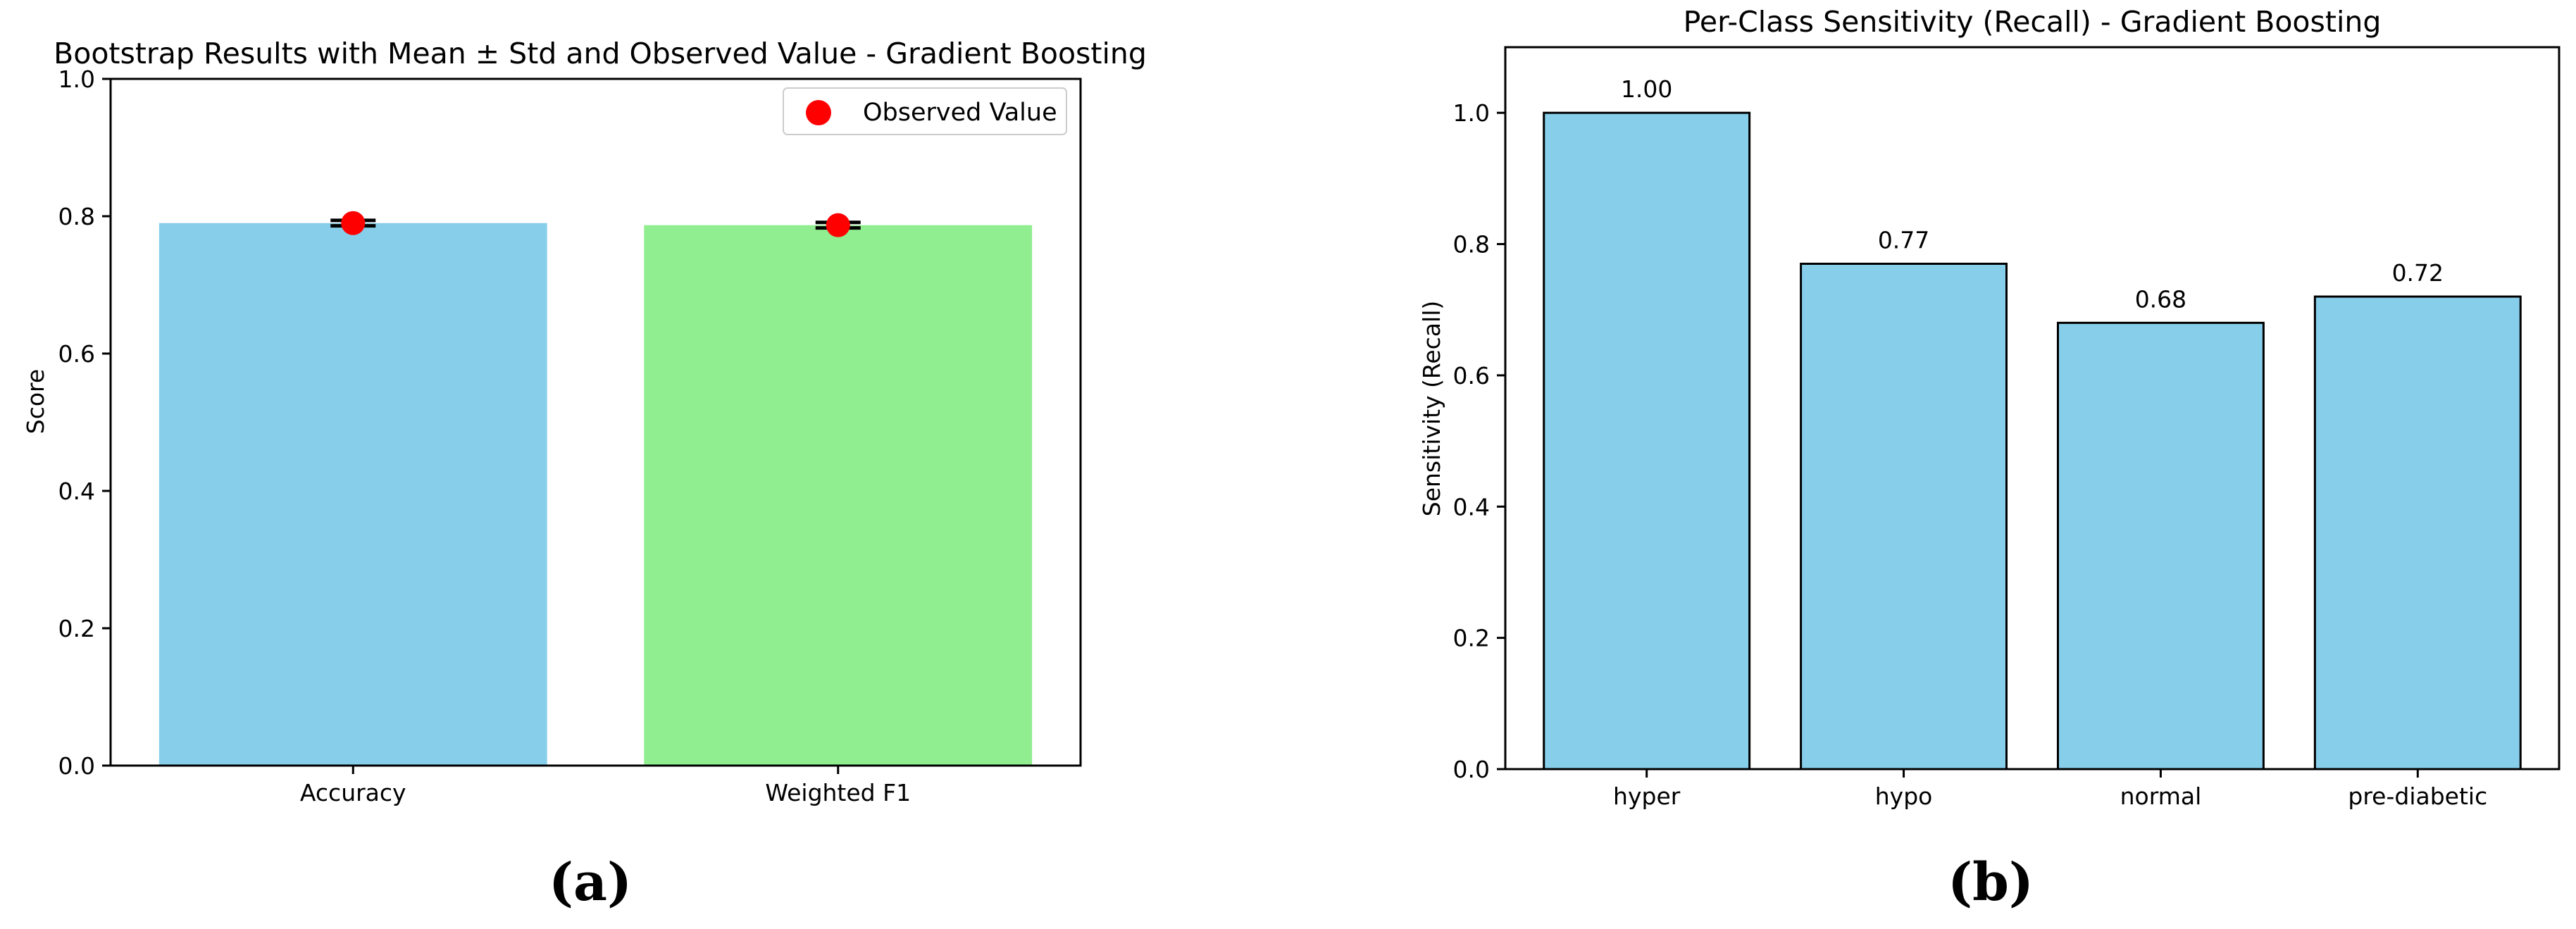 This screenshot has height=929, width=2576. I want to click on legend-marker-observed, so click(818, 113).